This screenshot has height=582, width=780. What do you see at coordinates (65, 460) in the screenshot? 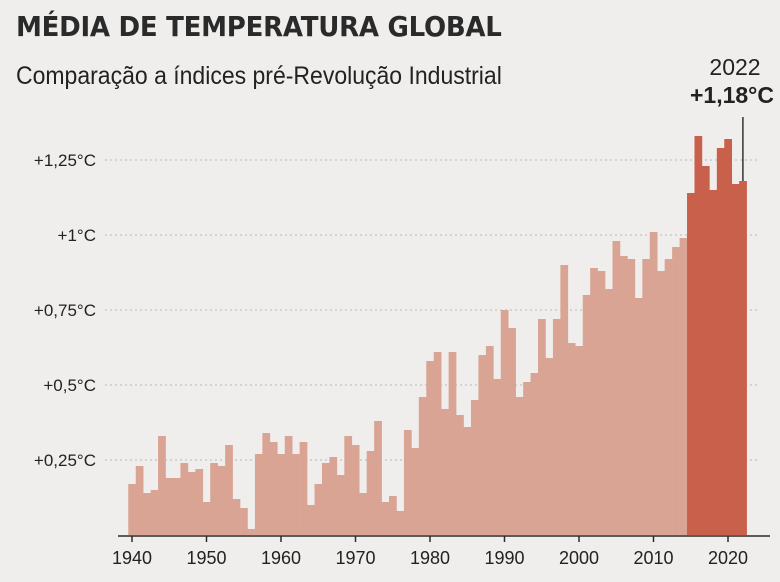
I see `y-tick-label: +0,25°C` at bounding box center [65, 460].